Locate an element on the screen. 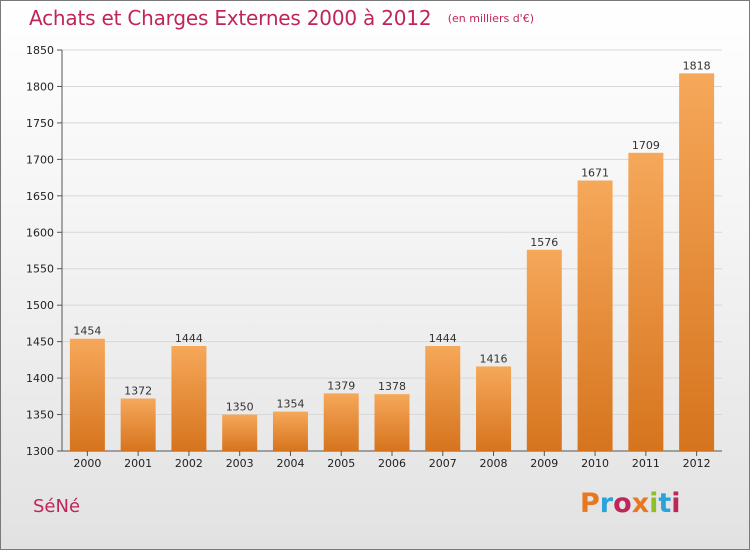 The height and width of the screenshot is (550, 750). x-tick-label: 2006 is located at coordinates (392, 463).